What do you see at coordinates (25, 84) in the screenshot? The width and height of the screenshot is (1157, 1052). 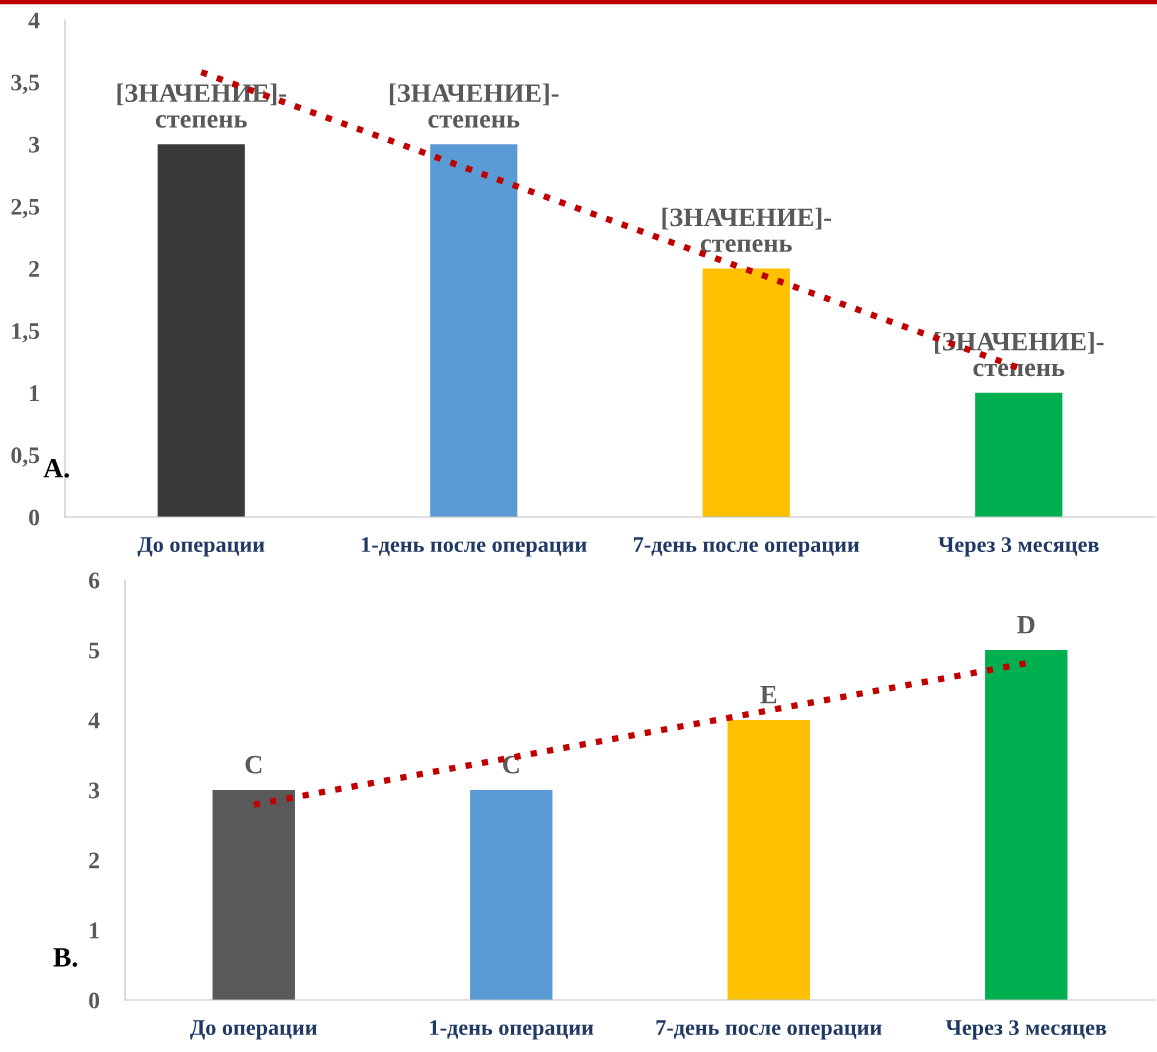 I see `y-tick-label: 3,5` at bounding box center [25, 84].